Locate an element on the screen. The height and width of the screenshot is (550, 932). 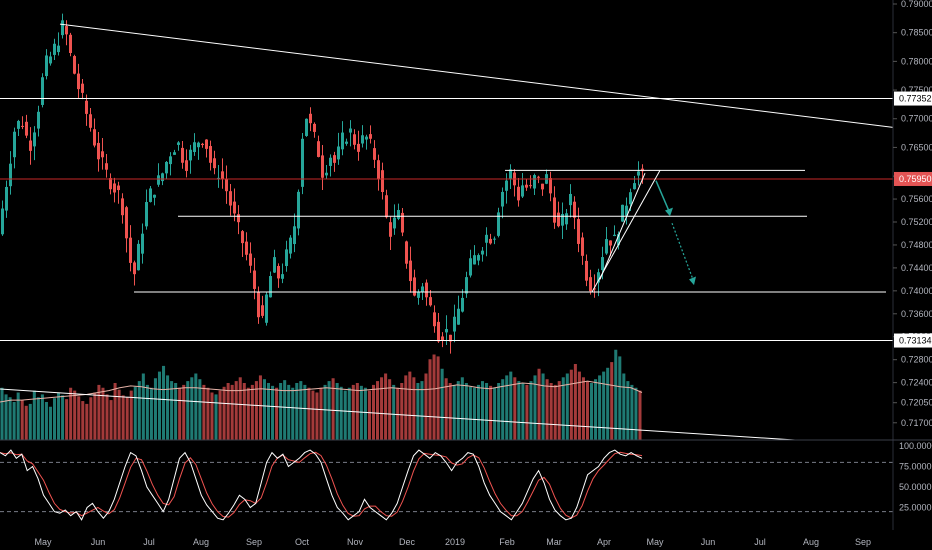
price-badge-label: 0.75950 is located at coordinates (915, 179).